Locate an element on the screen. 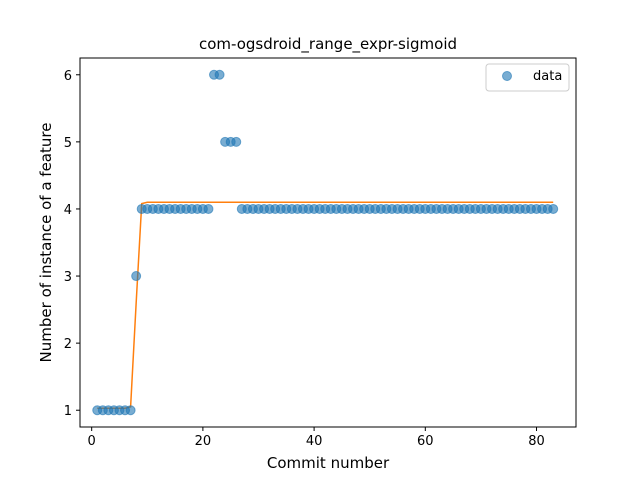 Image resolution: width=640 pixels, height=480 pixels. x-axis-label: Commit number is located at coordinates (328, 463).